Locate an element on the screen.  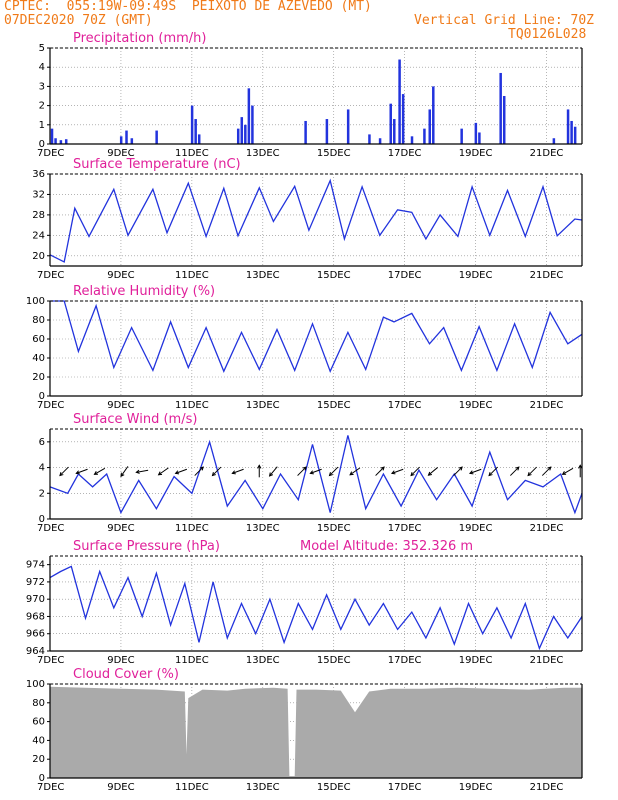
y-tick-label: 974 is located at coordinates (35, 565).